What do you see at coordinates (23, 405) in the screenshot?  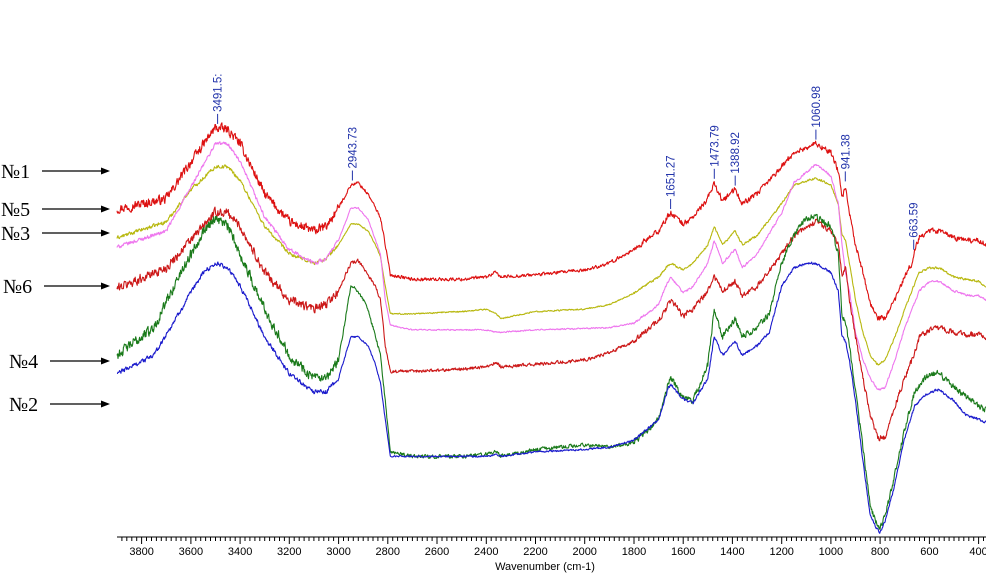 I see `series-label-2-text: №2` at bounding box center [23, 405].